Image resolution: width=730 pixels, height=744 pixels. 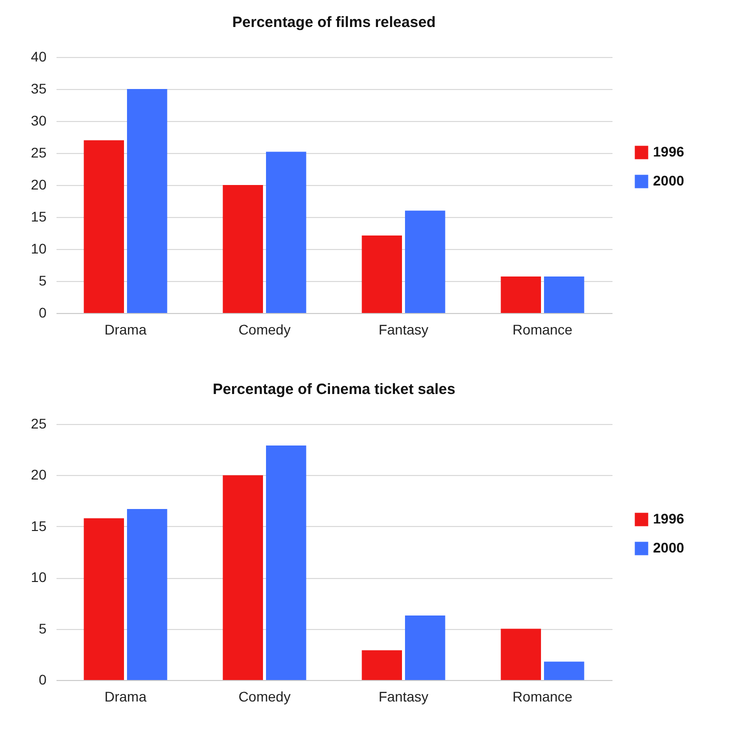 What do you see at coordinates (334, 22) in the screenshot?
I see `chart-title: Percentage of films released` at bounding box center [334, 22].